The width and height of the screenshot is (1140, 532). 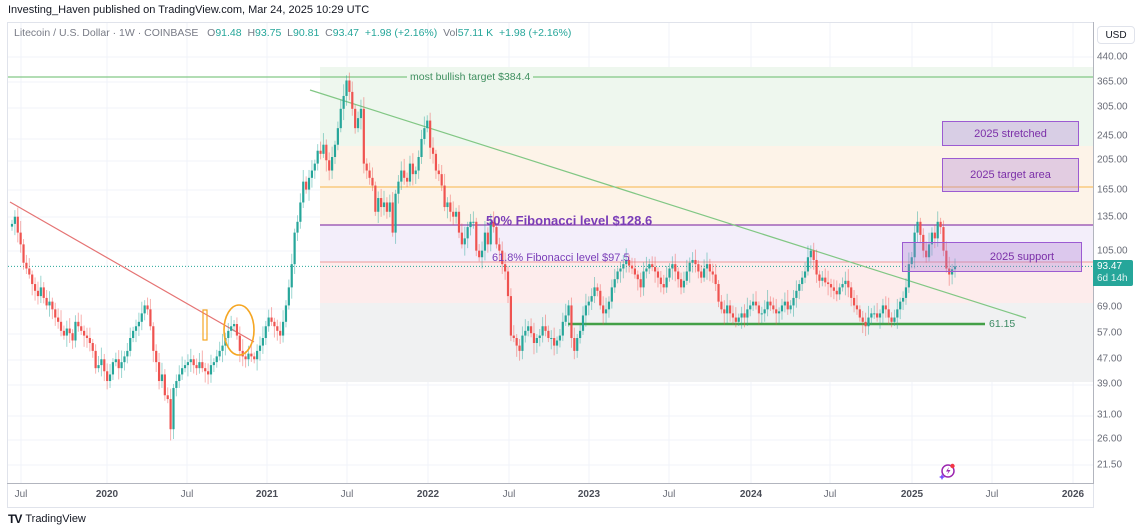 What do you see at coordinates (1112, 160) in the screenshot?
I see `price-tick: 205.00` at bounding box center [1112, 160].